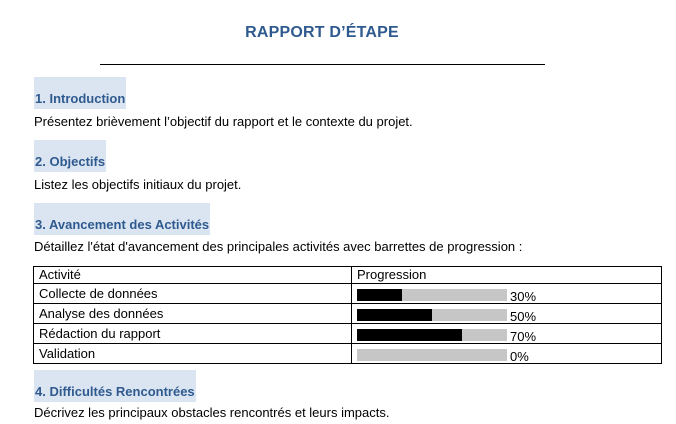 The height and width of the screenshot is (424, 676). What do you see at coordinates (322, 32) in the screenshot?
I see `page-title: RAPPORT D’ÉTAPE` at bounding box center [322, 32].